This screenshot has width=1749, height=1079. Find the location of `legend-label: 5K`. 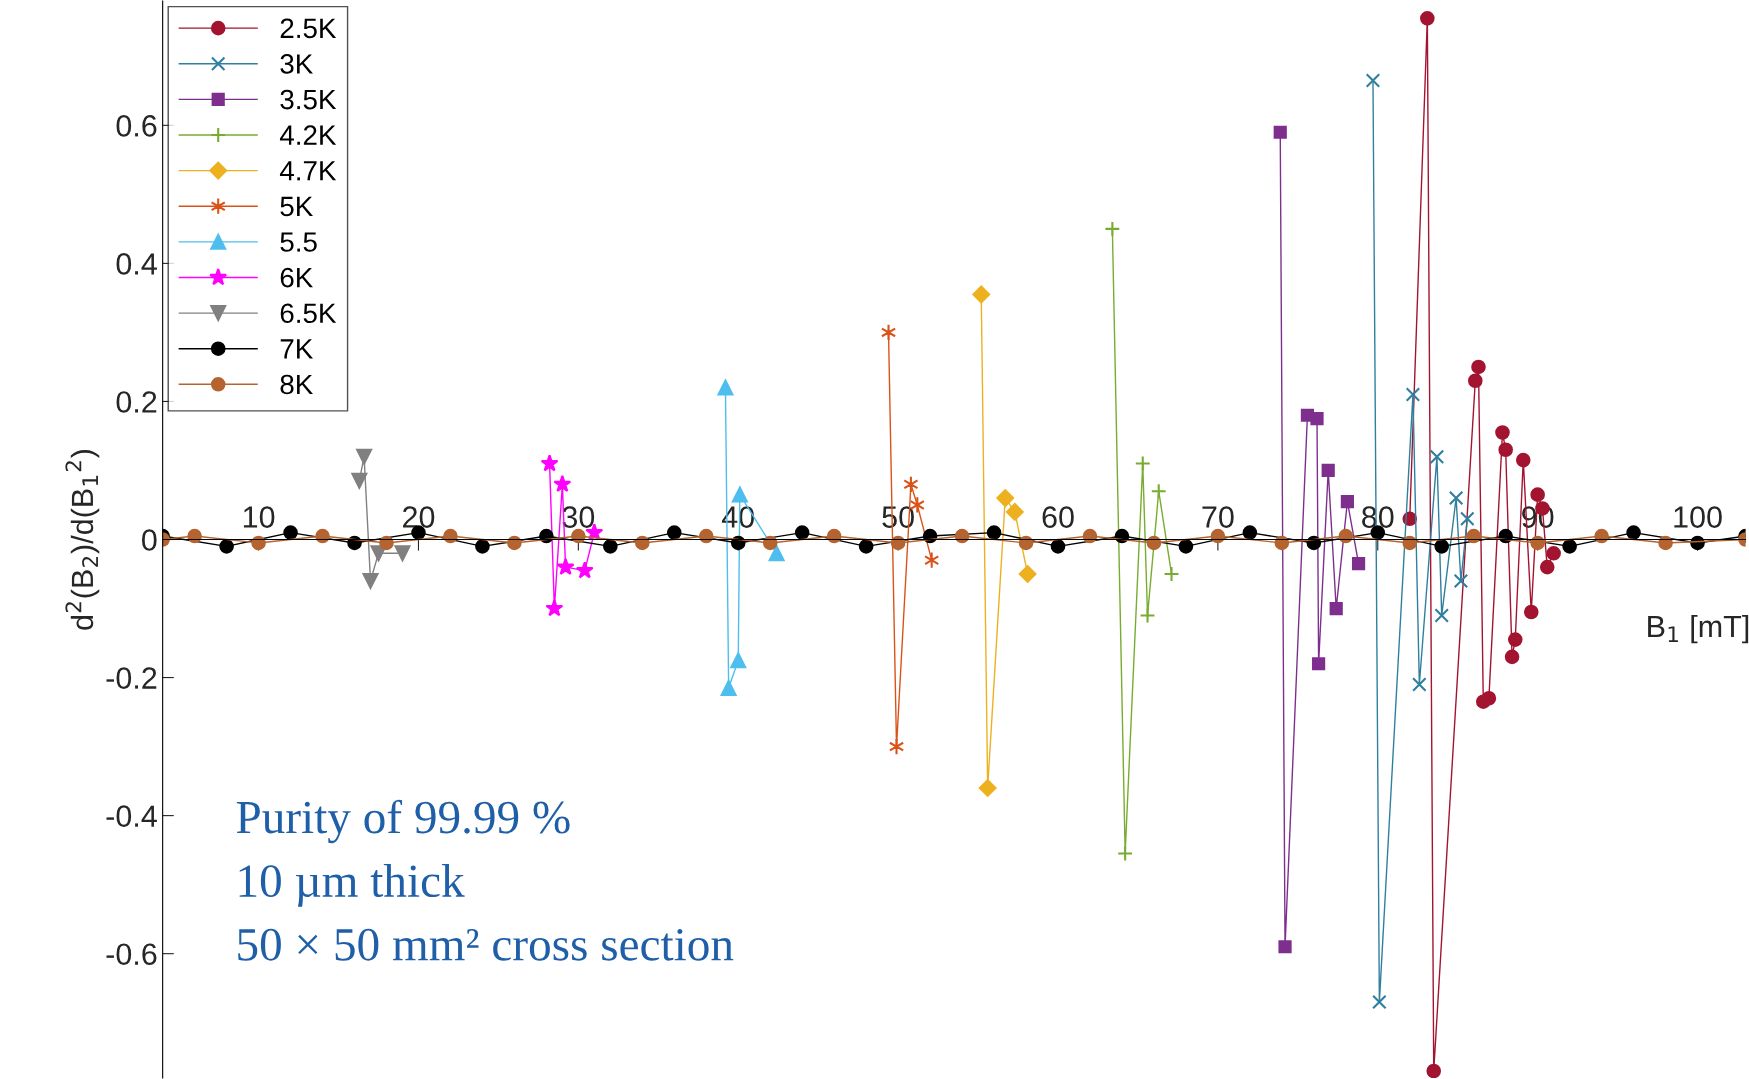

legend-label: 5K is located at coordinates (296, 206).